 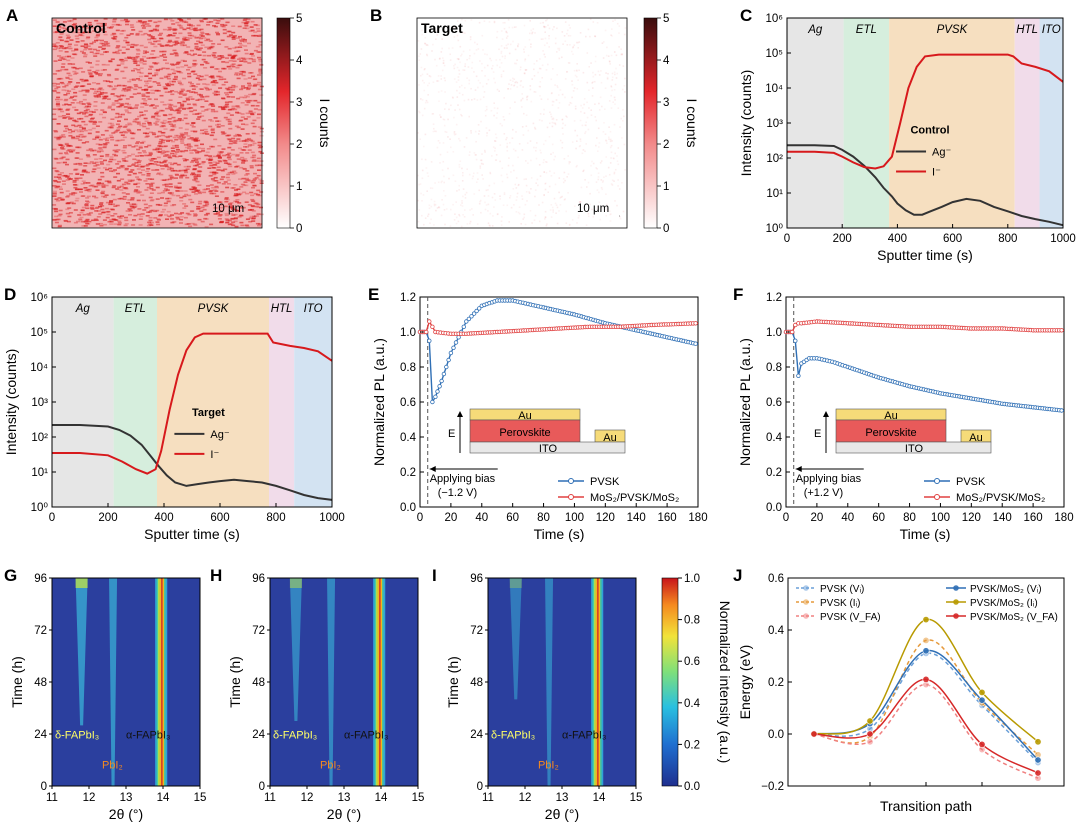 I want to click on y-tick-label: 96, so click(x=258, y=579).